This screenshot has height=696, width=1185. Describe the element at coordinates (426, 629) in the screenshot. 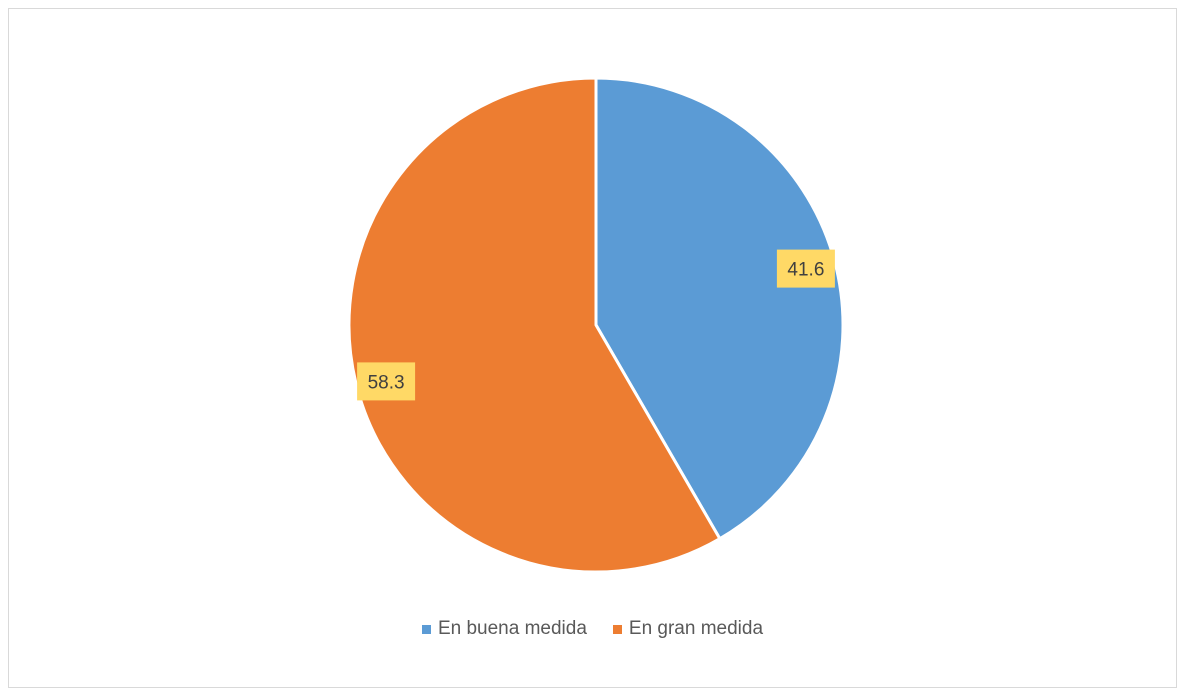

I see `legend-swatch-en-buena-medida` at that location.